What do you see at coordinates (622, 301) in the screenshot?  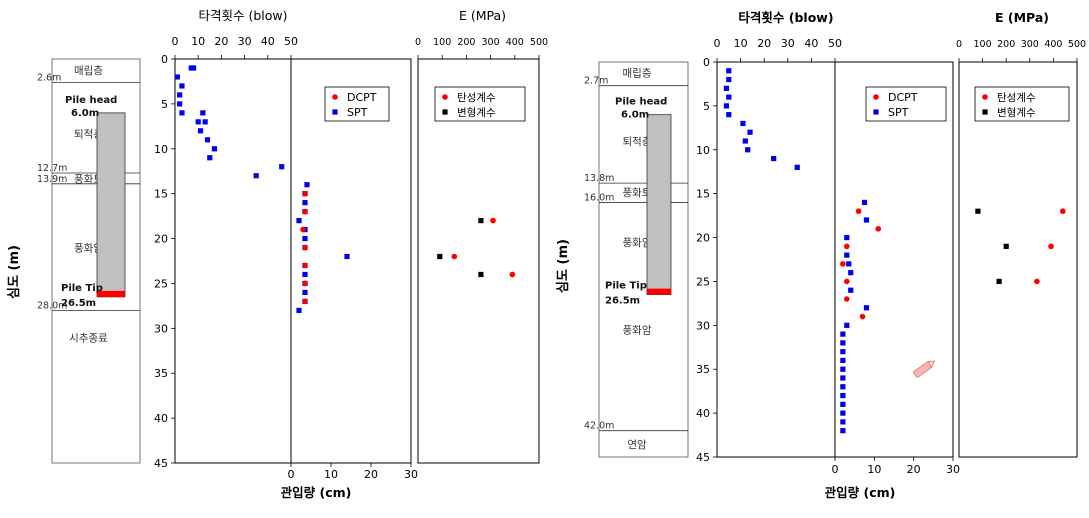 I see `pile-tip-depth-label: 26.5m` at bounding box center [622, 301].